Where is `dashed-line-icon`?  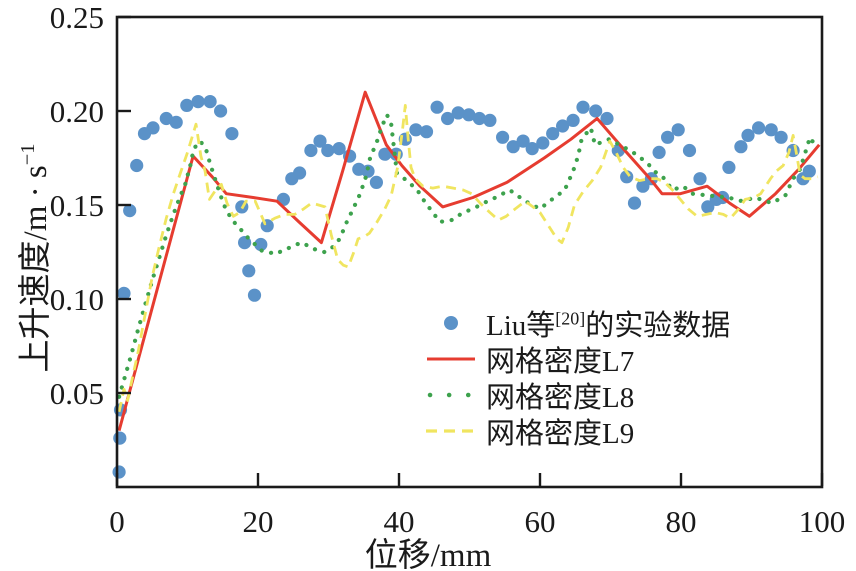
dashed-line-icon is located at coordinates (451, 431).